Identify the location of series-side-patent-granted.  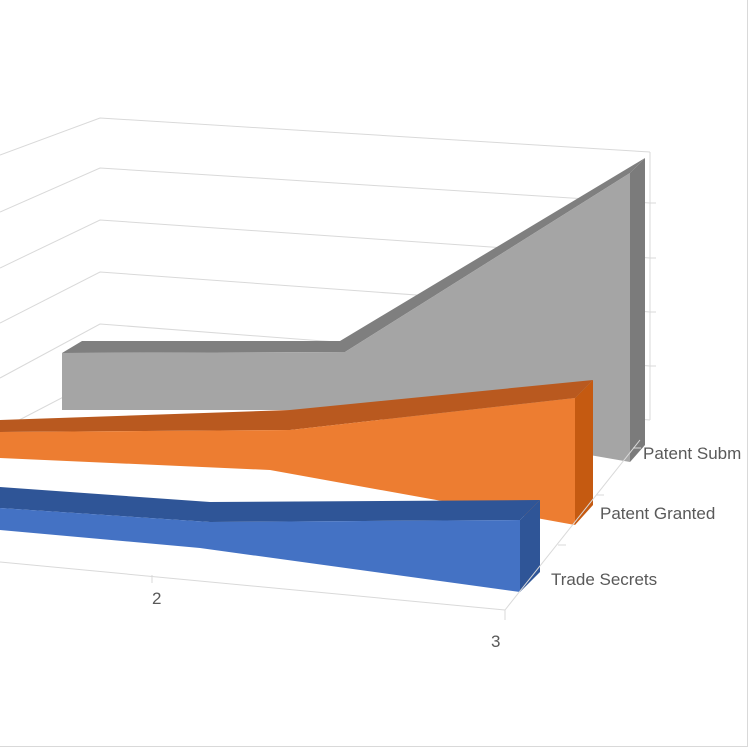
(584, 452).